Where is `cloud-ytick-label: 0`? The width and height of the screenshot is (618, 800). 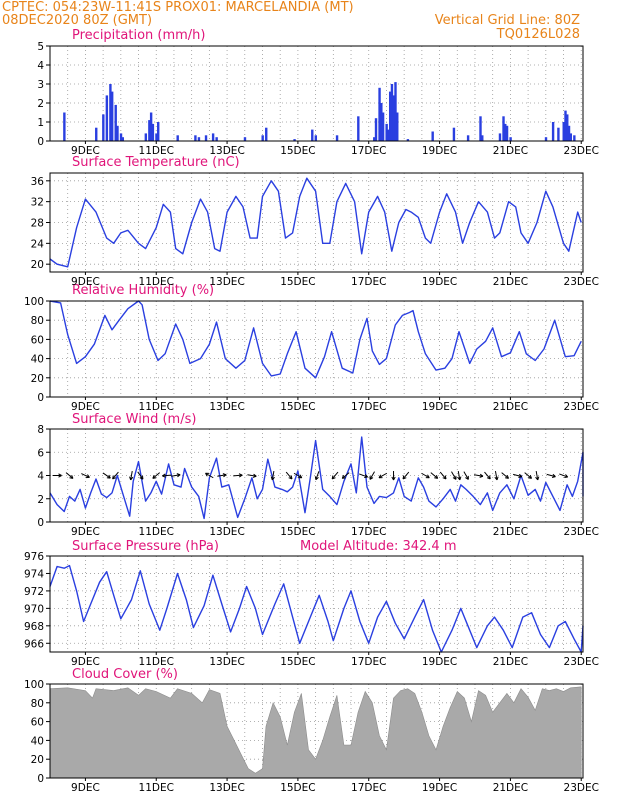
cloud-ytick-label: 0 is located at coordinates (40, 779).